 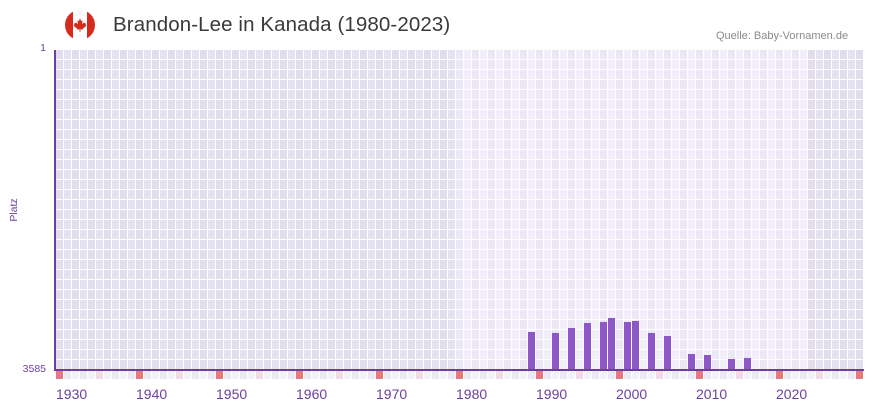 I want to click on x-axis-baseline, so click(x=459, y=370).